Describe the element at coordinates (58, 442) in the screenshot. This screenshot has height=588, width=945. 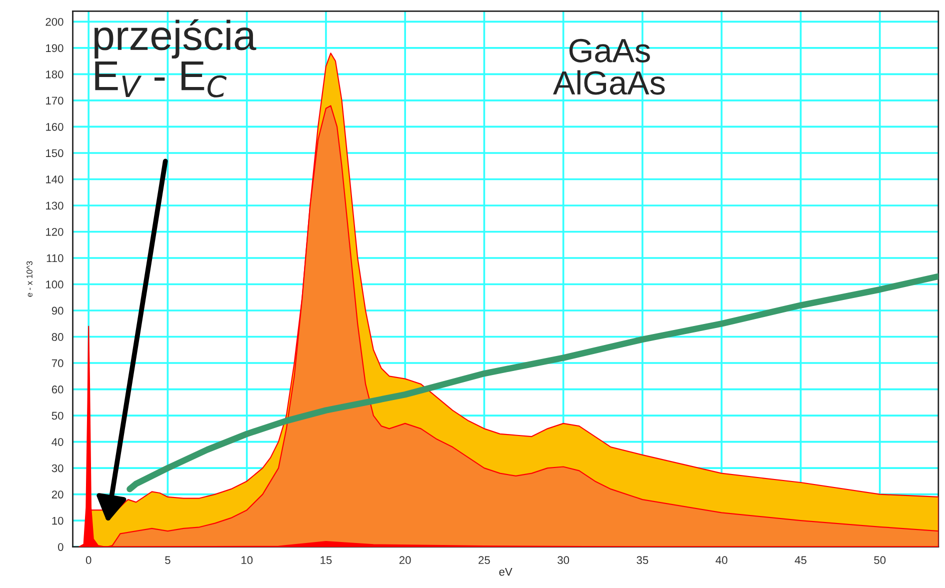
I see `y-tick-label: 40` at that location.